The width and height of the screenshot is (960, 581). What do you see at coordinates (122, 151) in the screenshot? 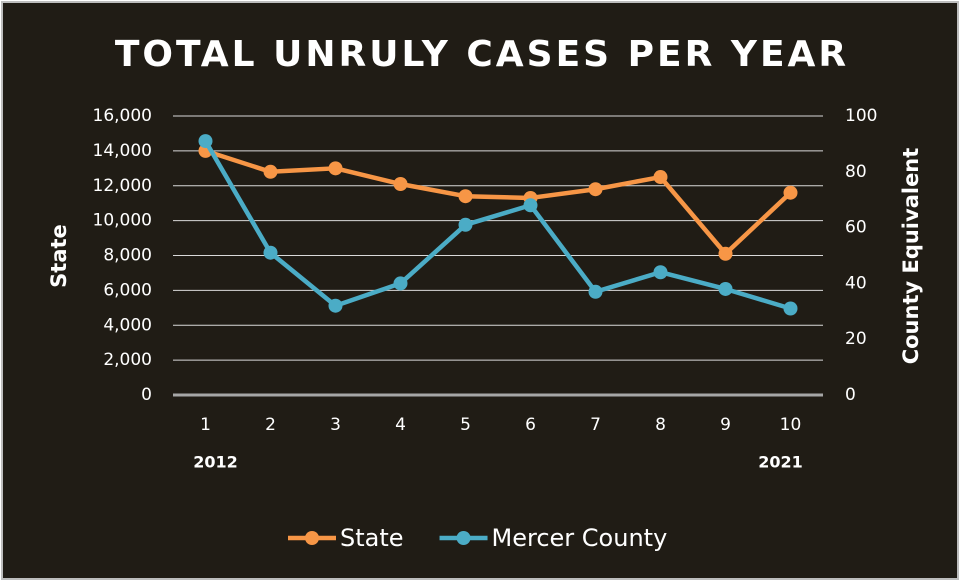
I see `y-tick-label: 14,000` at bounding box center [122, 151].